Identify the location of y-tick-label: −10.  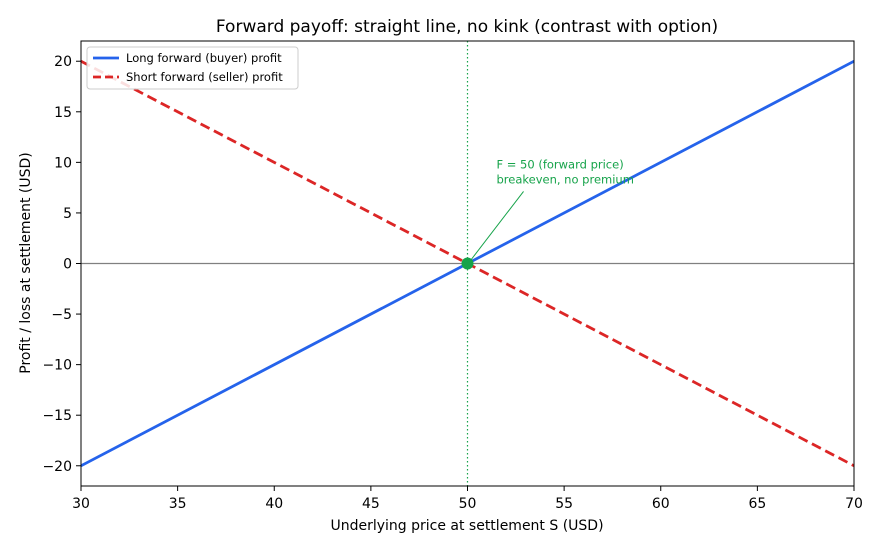
(57, 366).